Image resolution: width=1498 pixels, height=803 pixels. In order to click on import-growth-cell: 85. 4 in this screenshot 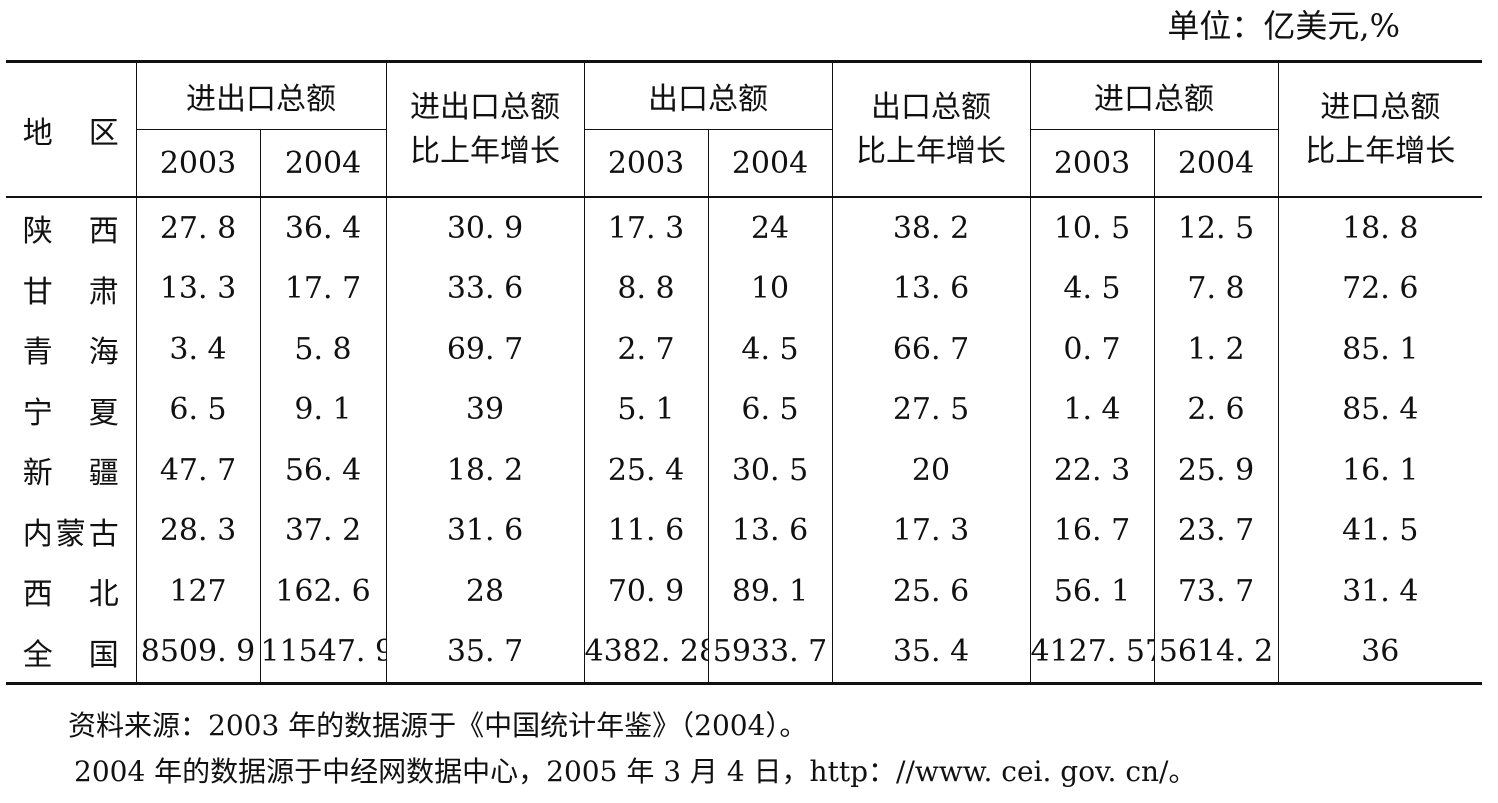, I will do `click(1379, 409)`.